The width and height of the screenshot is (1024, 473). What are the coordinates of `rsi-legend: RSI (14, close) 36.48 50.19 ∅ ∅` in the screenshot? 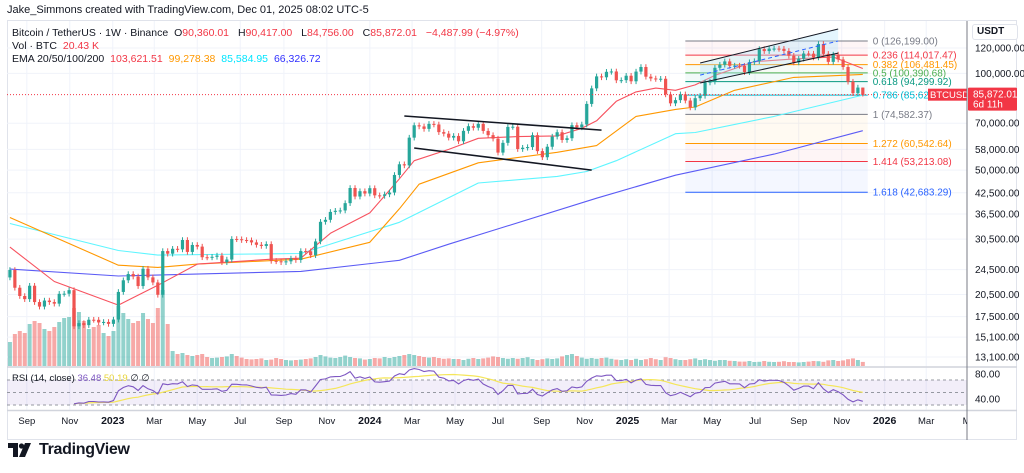 It's located at (81, 378).